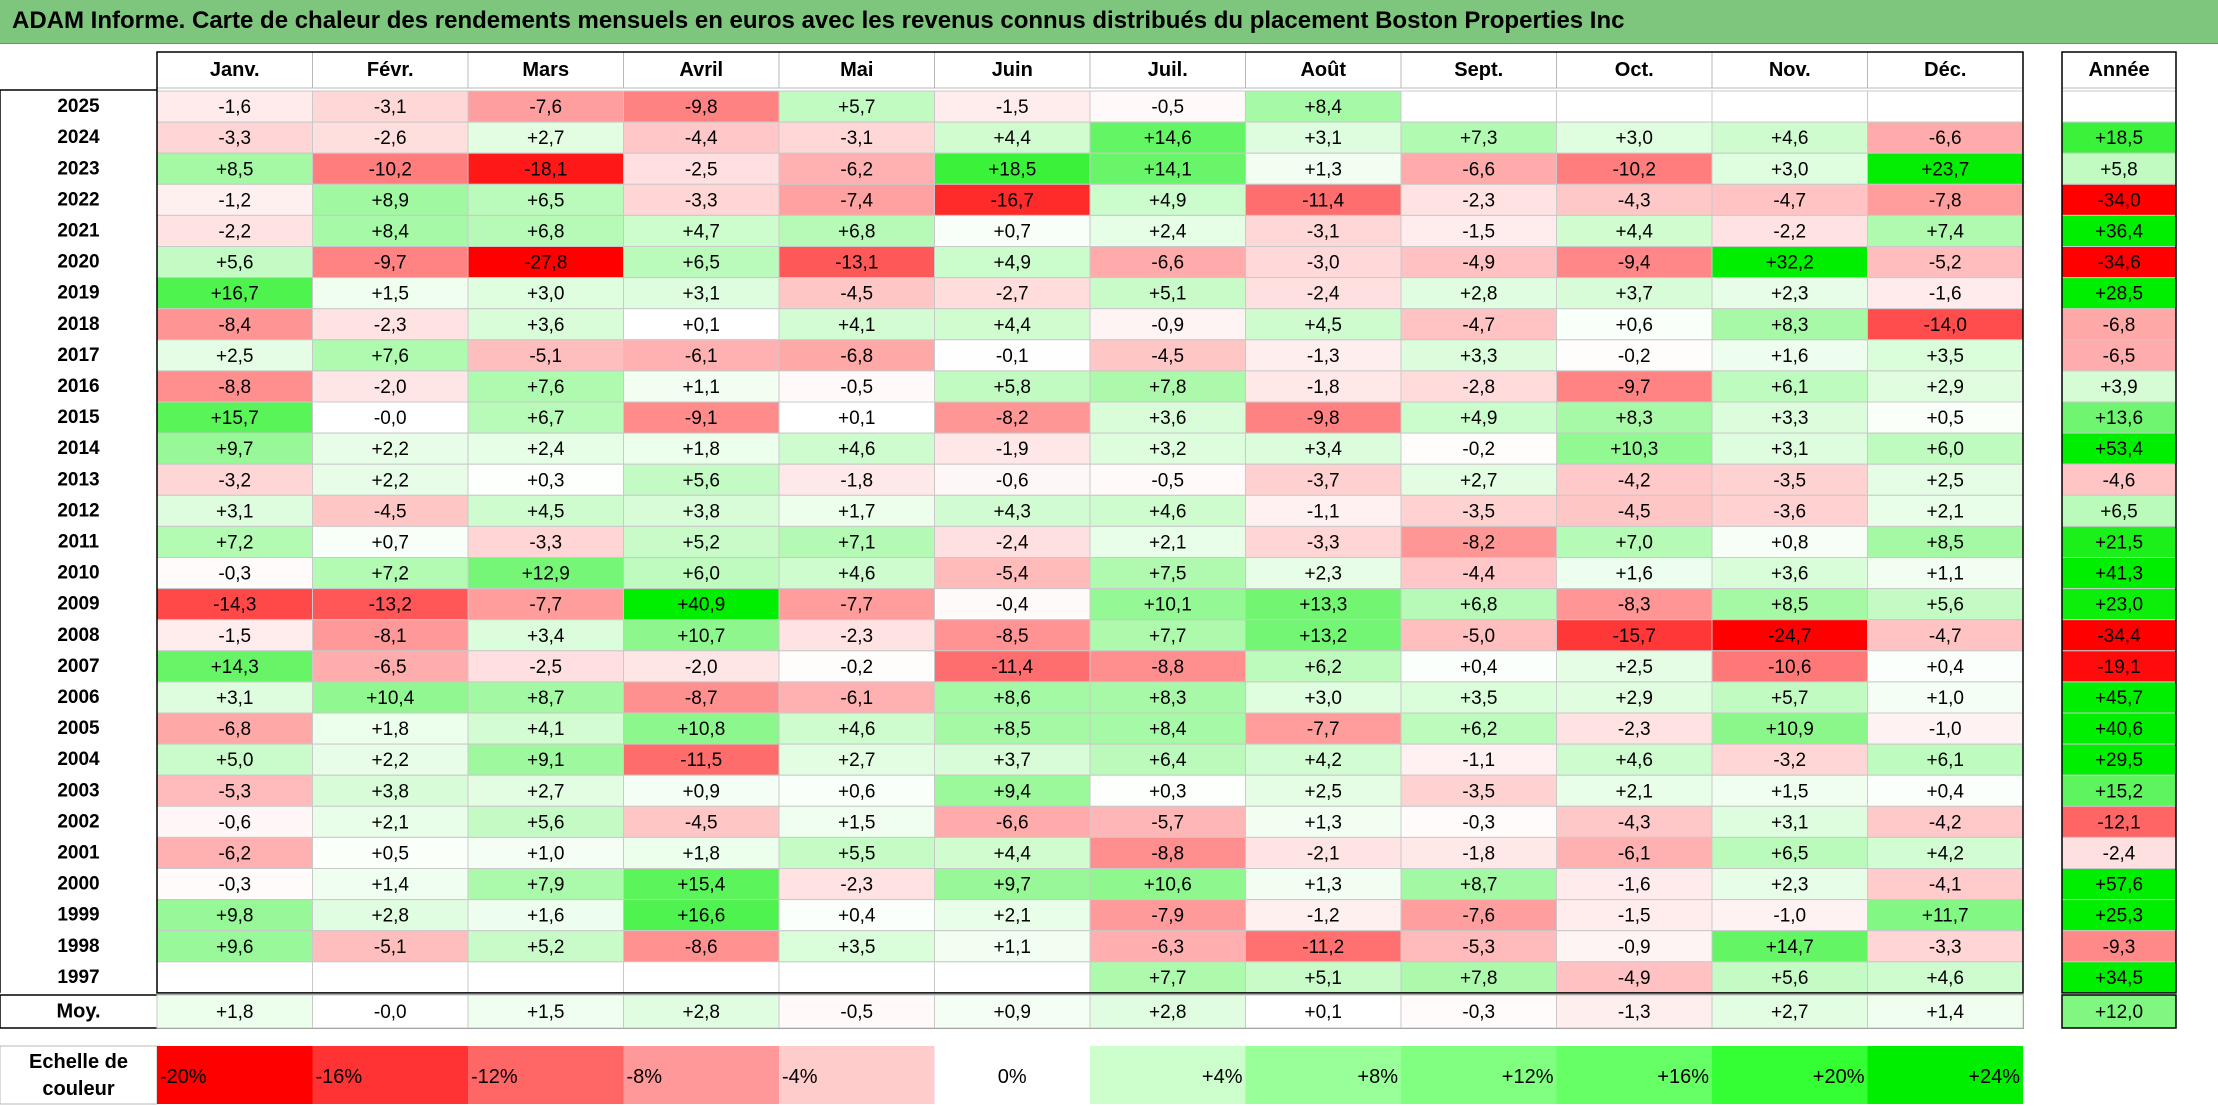  I want to click on heatmap-cell-value: +2,1, so click(1634, 791).